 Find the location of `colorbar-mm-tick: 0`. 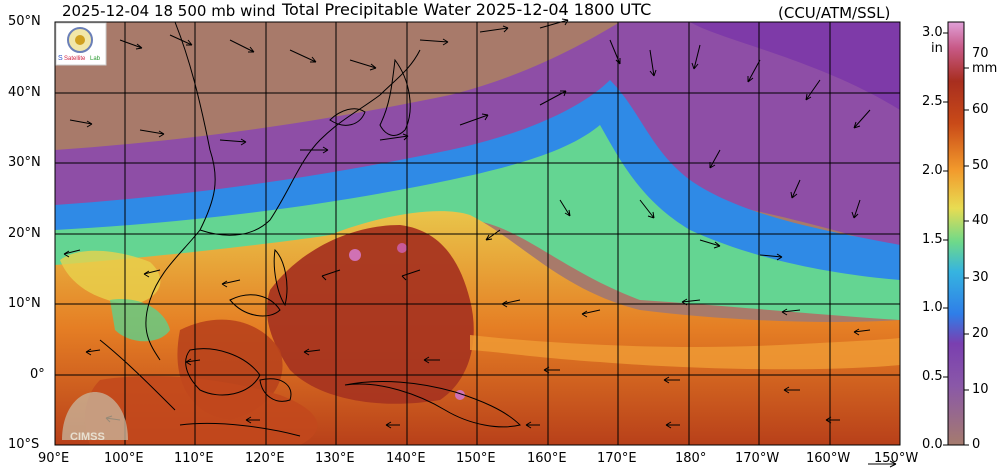

colorbar-mm-tick: 0 is located at coordinates (976, 444).